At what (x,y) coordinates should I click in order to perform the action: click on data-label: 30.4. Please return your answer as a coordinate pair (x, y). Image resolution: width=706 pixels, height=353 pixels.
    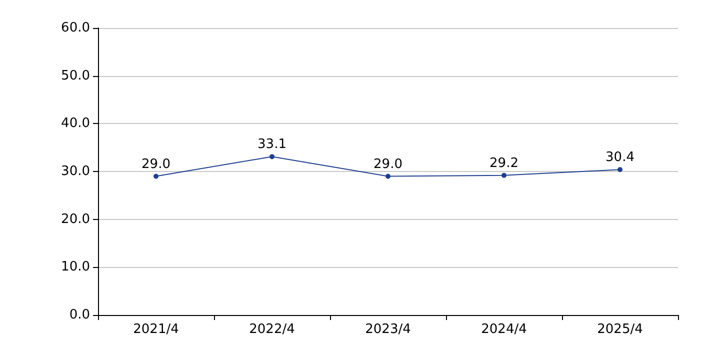
    Looking at the image, I should click on (620, 158).